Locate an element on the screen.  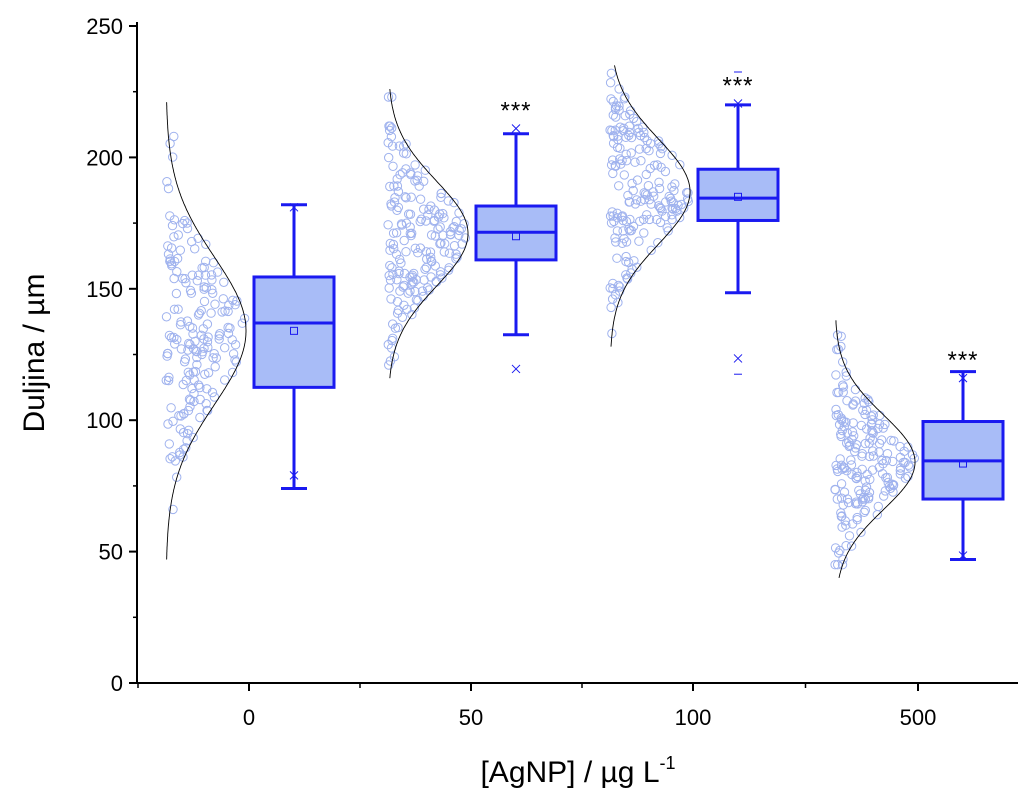
x-axis-title: [AgNP] / µg L-1 is located at coordinates (577, 771).